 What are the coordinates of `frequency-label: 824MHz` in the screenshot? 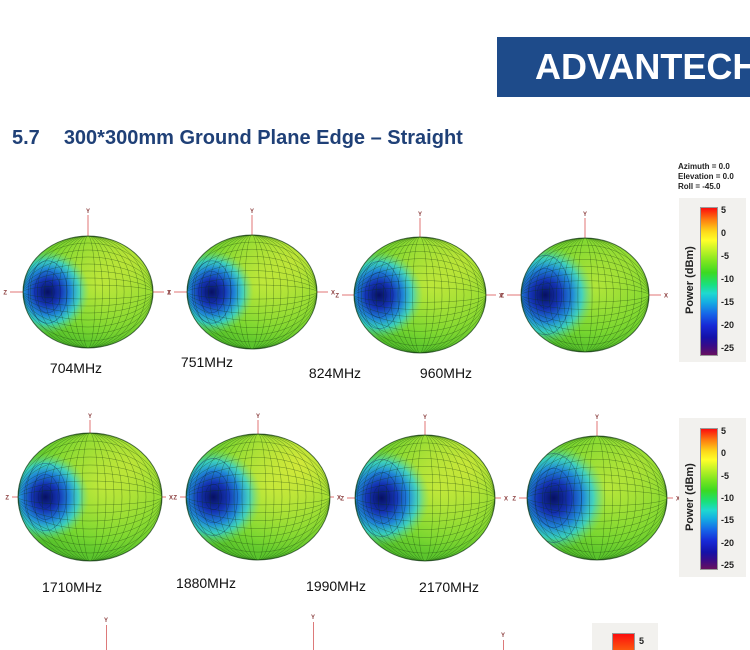 It's located at (335, 373).